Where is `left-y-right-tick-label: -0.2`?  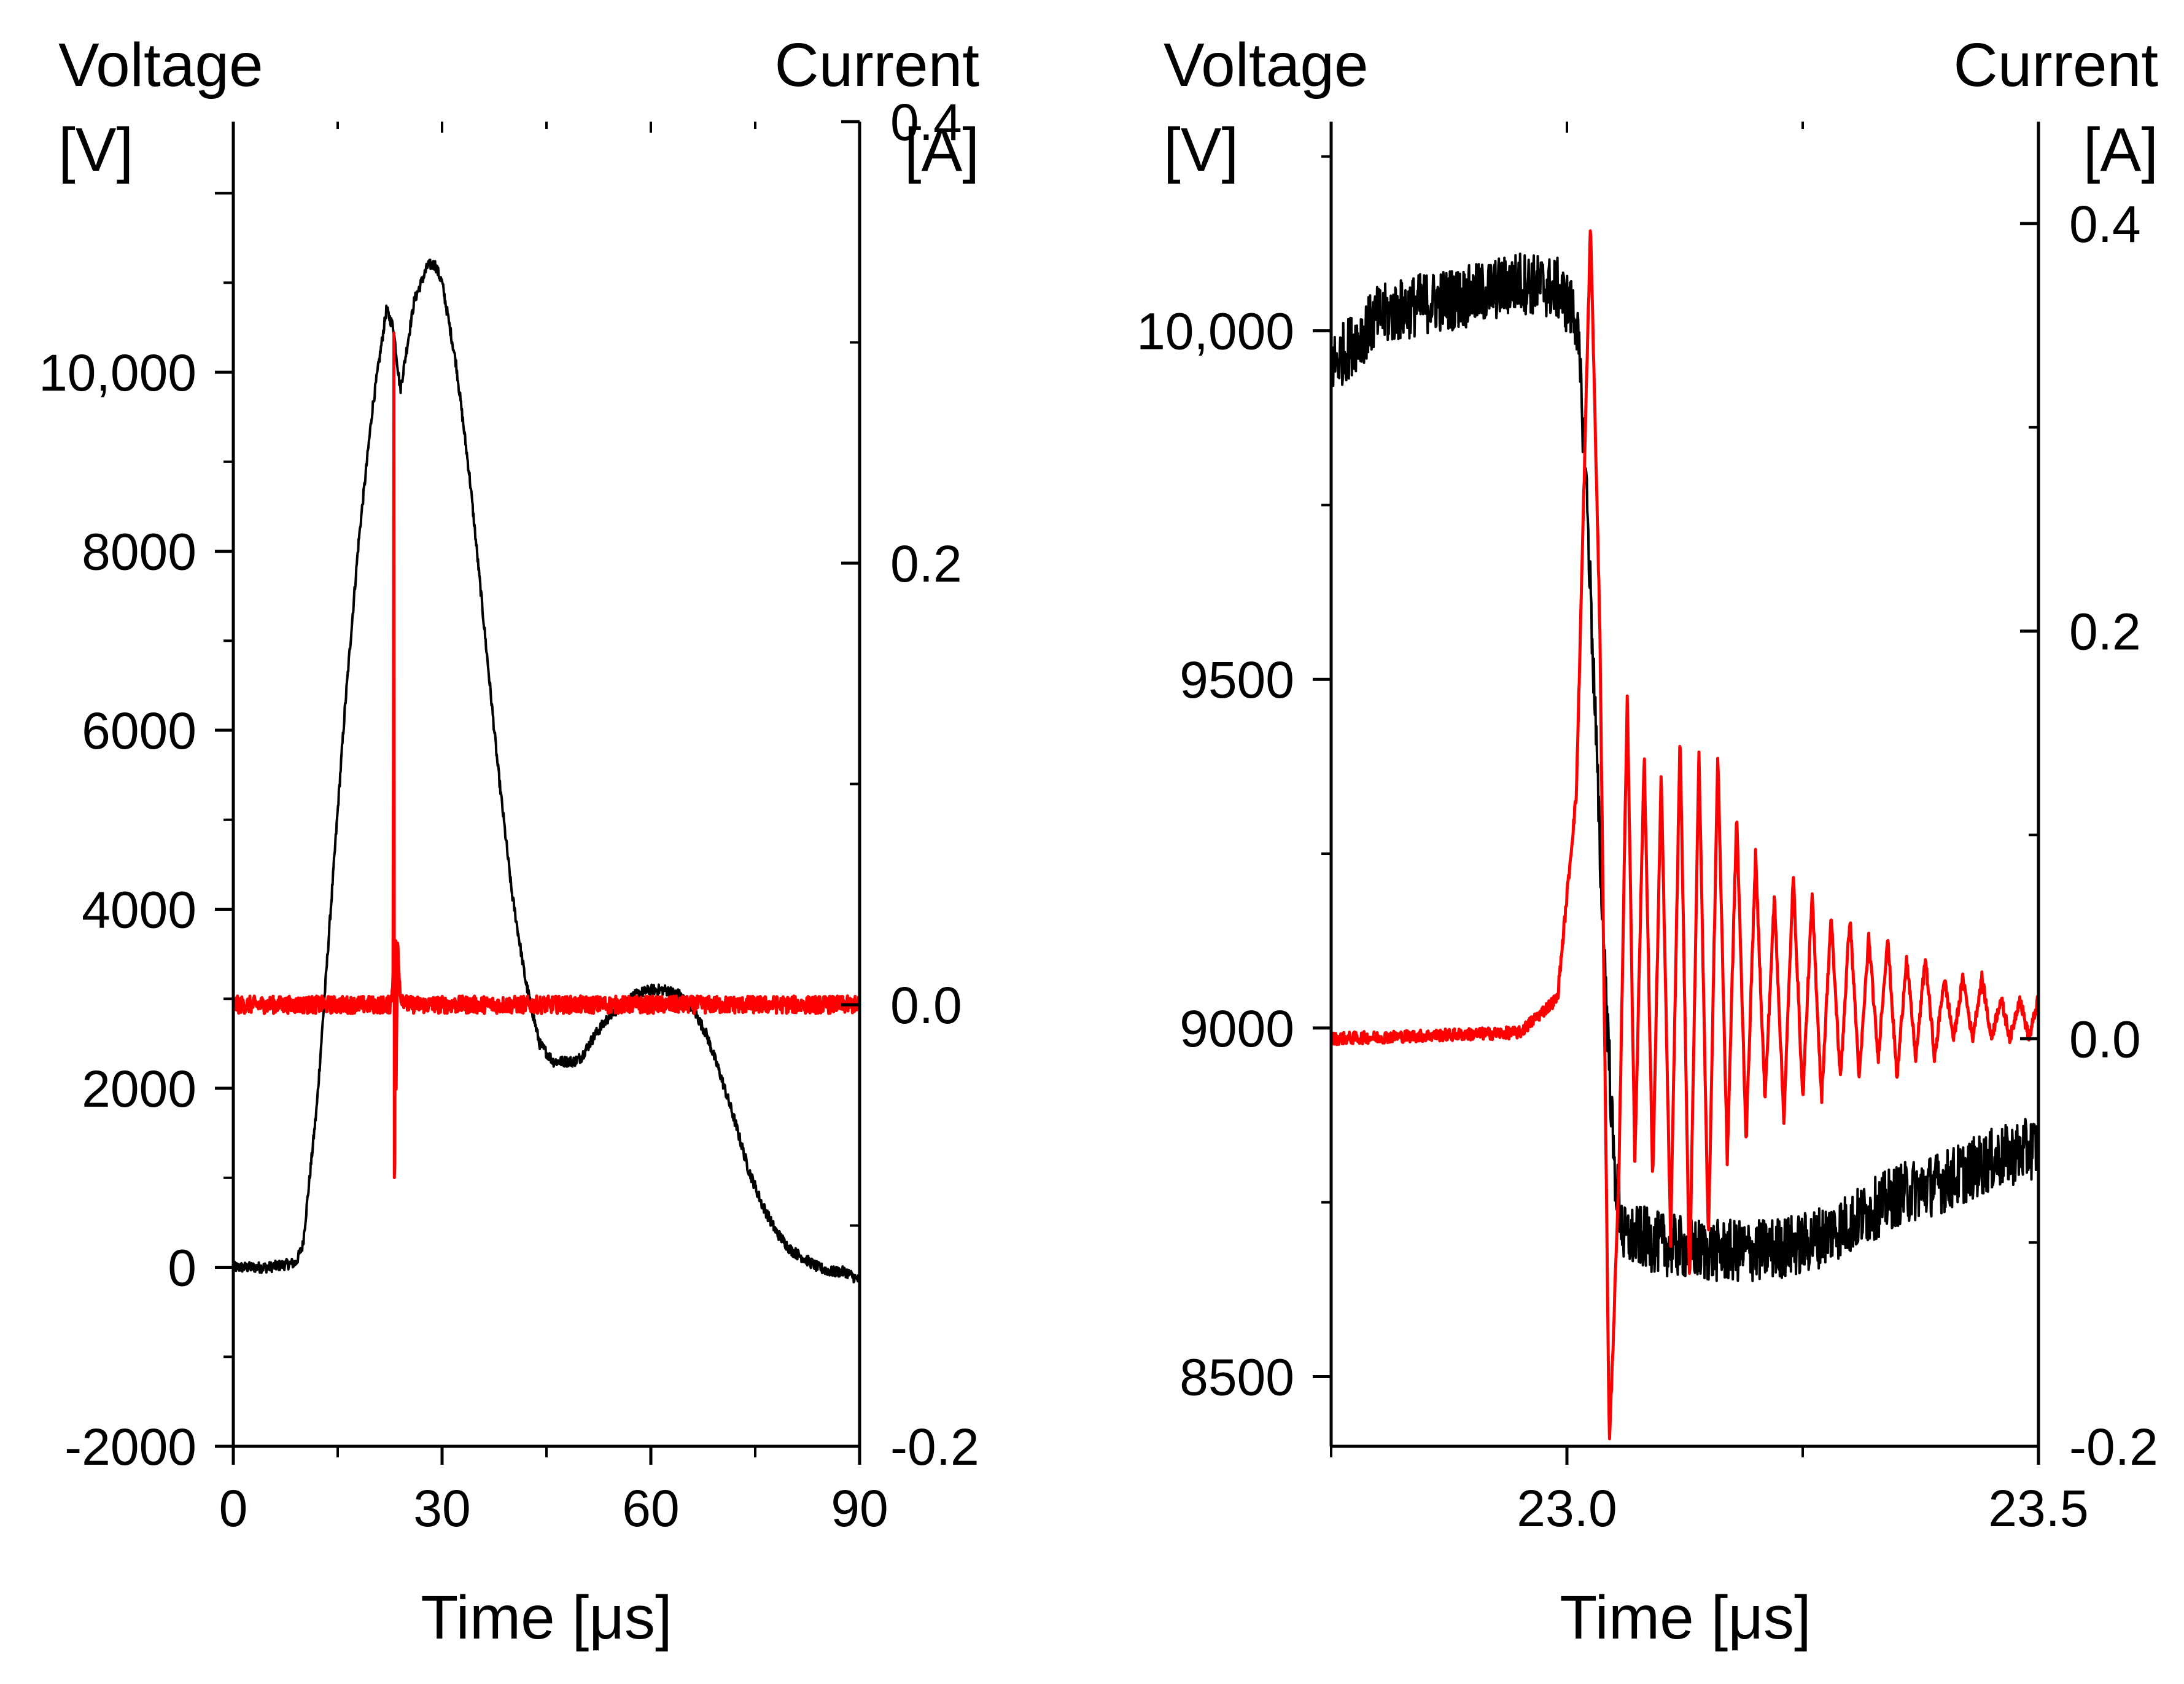 left-y-right-tick-label: -0.2 is located at coordinates (934, 1447).